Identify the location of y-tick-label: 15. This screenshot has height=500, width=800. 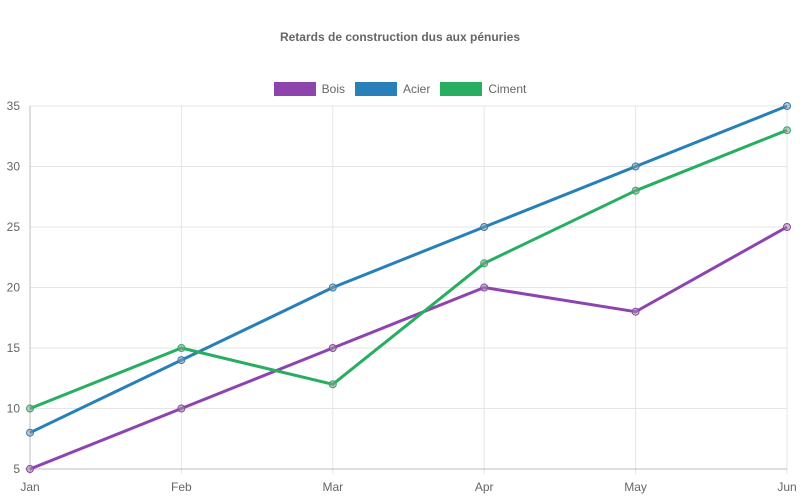
(14, 348).